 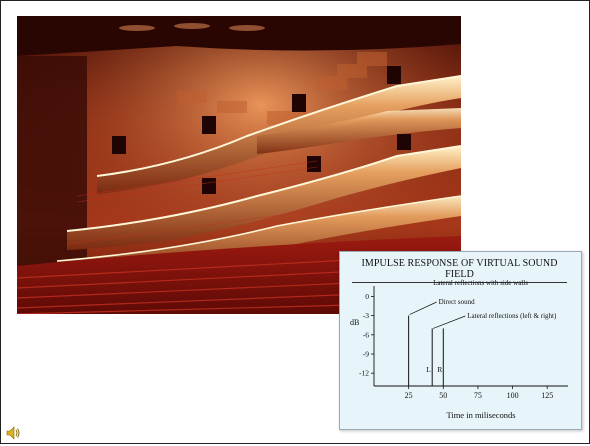 I want to click on y-tick-label: -12, so click(x=364, y=373).